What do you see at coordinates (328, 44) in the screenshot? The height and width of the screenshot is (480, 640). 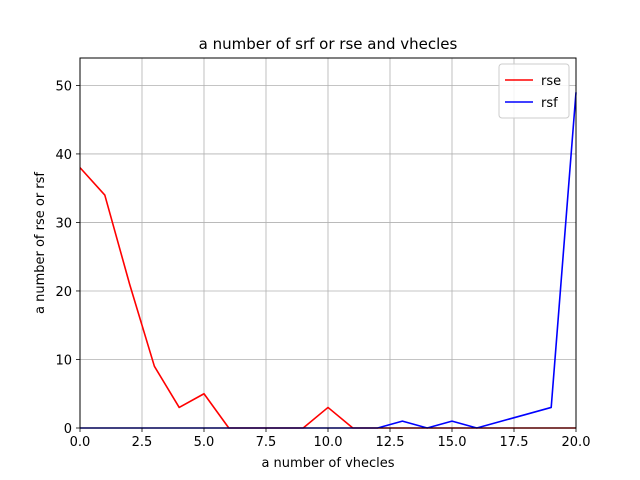 I see `chart-title: a number of srf or rse and vhecles` at bounding box center [328, 44].